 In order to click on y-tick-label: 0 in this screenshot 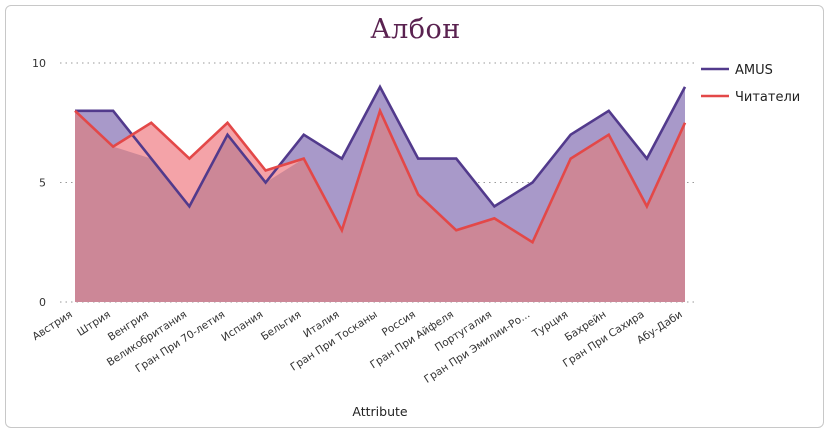, I will do `click(42, 302)`.